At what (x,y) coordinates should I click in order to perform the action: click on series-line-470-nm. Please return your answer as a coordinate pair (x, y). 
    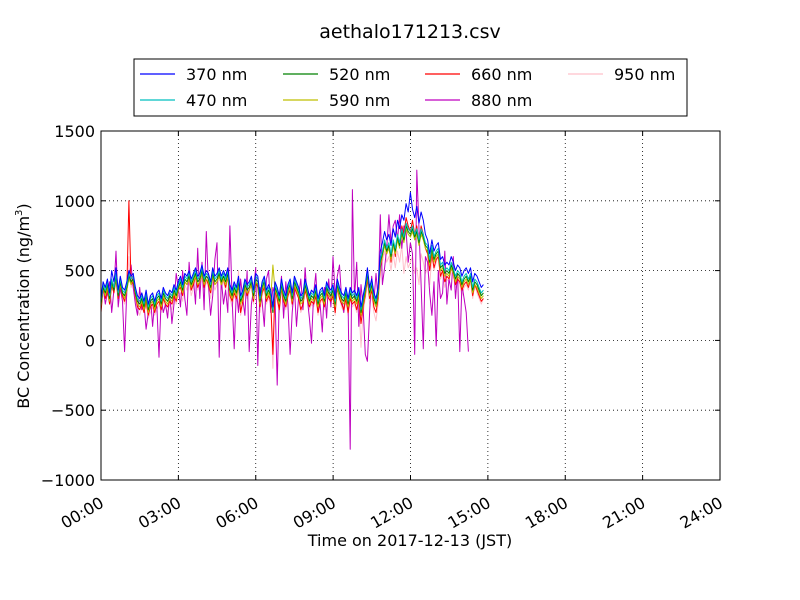
    Looking at the image, I should click on (292, 266).